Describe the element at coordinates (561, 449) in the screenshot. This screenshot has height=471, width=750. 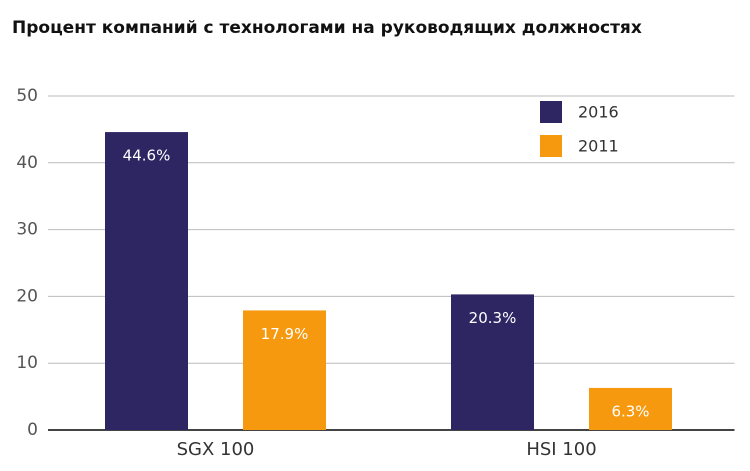
I see `x-tick-label: HSI 100` at that location.